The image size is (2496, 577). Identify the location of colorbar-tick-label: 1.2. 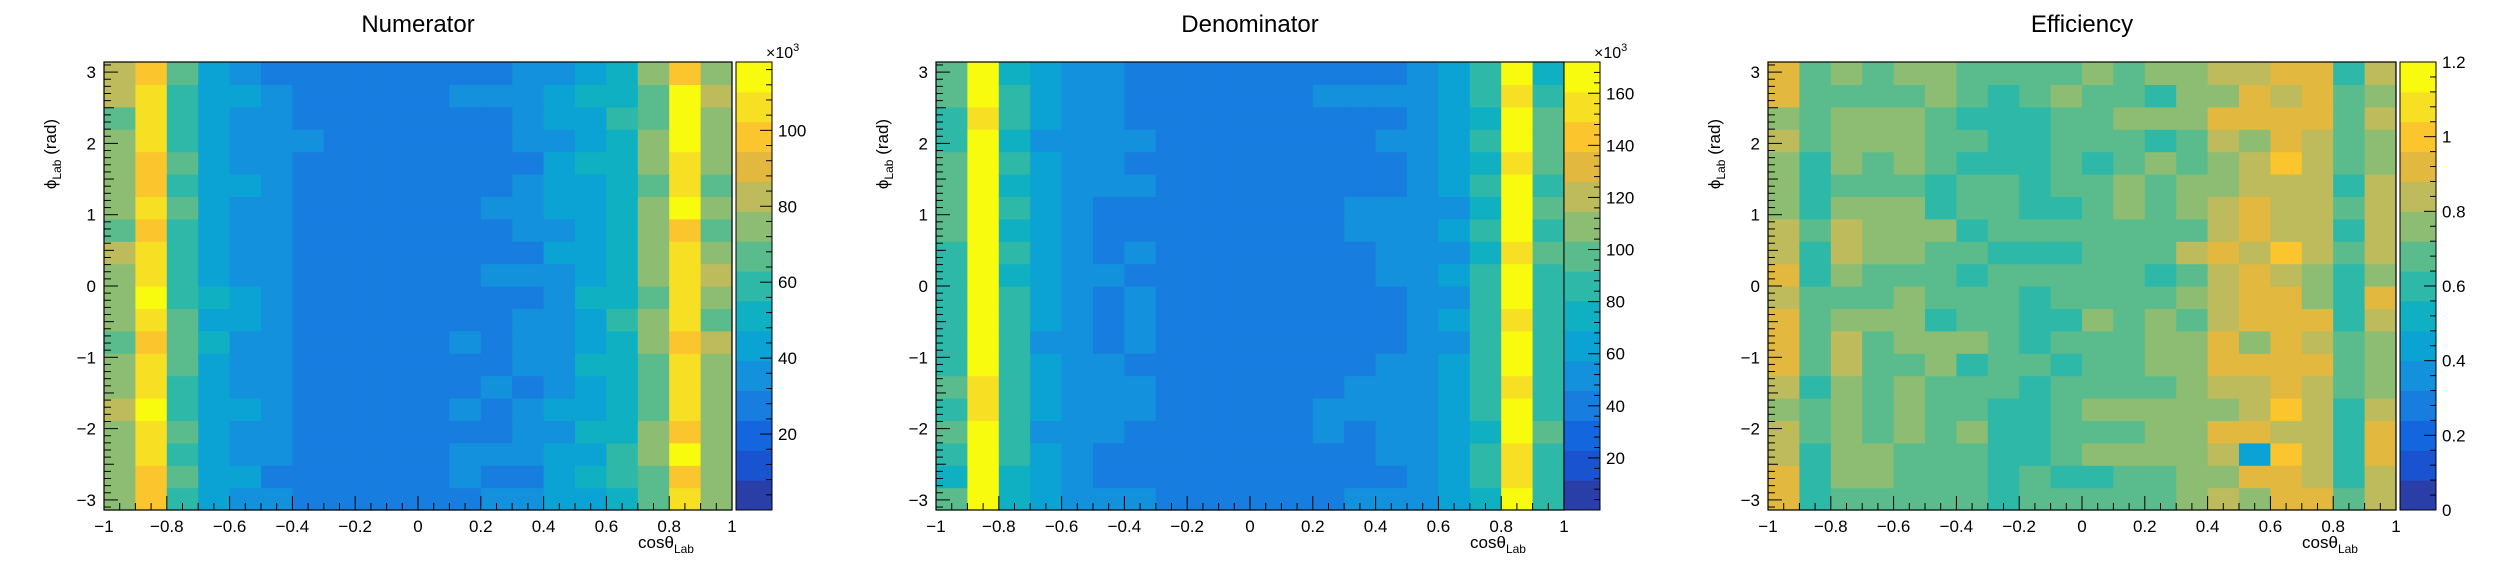
(2454, 62).